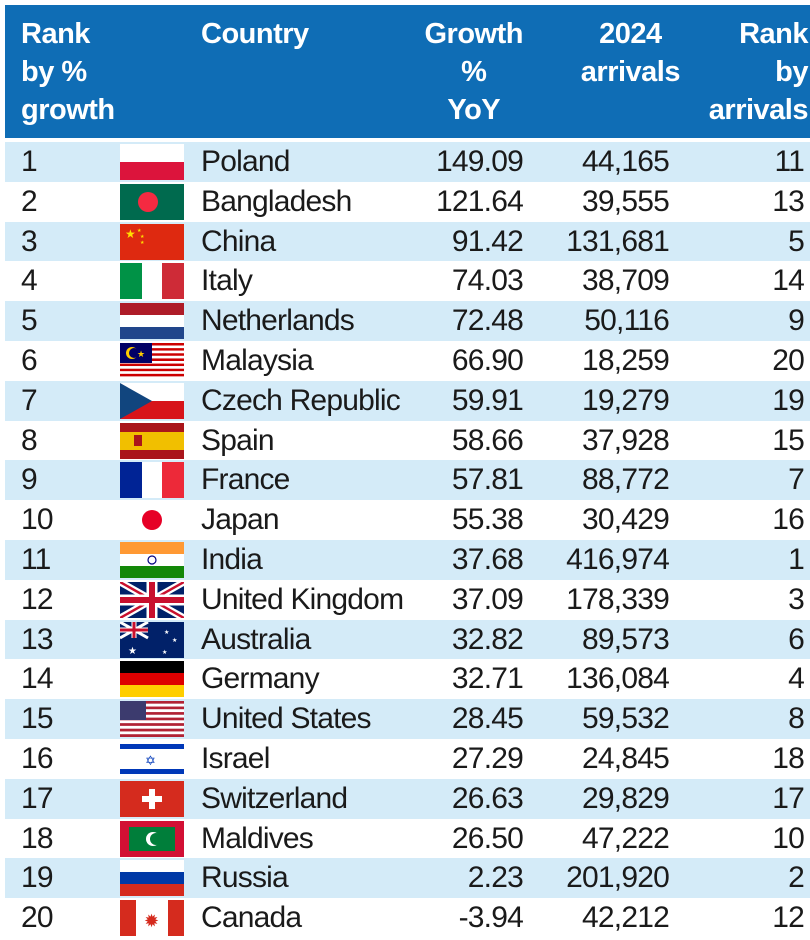  Describe the element at coordinates (227, 281) in the screenshot. I see `country-name: Italy` at that location.